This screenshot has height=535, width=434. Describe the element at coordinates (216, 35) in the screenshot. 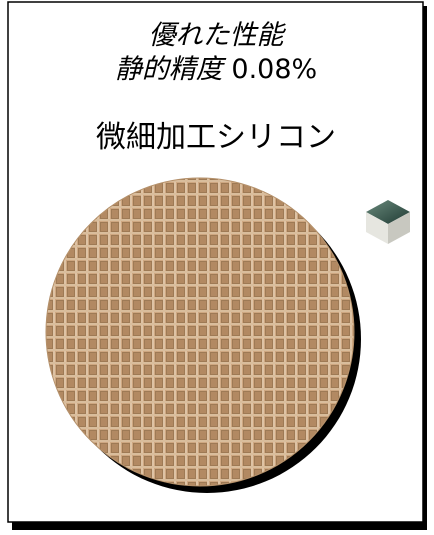

I see `heading-line1: 優れた性能` at that location.